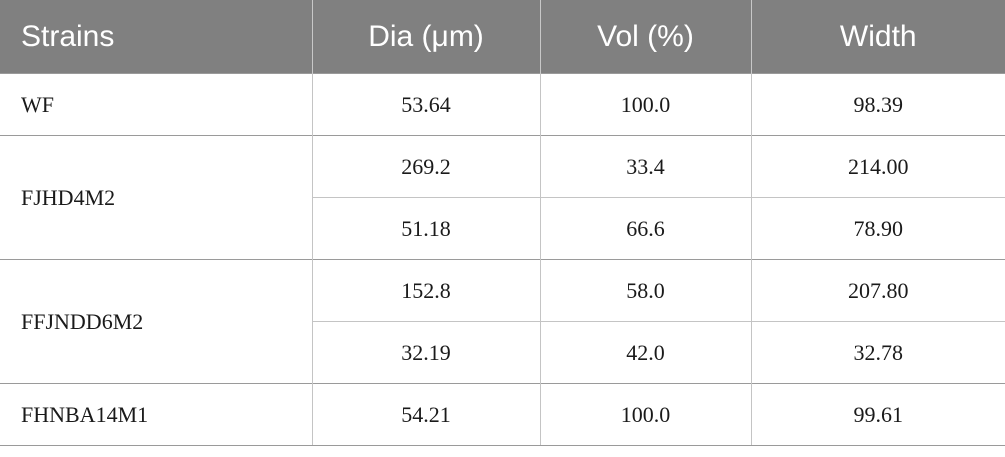 The image size is (1005, 457). What do you see at coordinates (646, 37) in the screenshot?
I see `header-vol: Vol (%)` at bounding box center [646, 37].